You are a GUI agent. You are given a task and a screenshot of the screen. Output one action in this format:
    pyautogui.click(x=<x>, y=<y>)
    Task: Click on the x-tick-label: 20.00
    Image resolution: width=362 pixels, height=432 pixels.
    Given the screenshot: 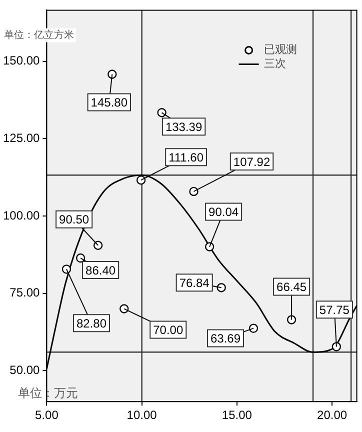 What is the action you would take?
    pyautogui.click(x=332, y=415)
    